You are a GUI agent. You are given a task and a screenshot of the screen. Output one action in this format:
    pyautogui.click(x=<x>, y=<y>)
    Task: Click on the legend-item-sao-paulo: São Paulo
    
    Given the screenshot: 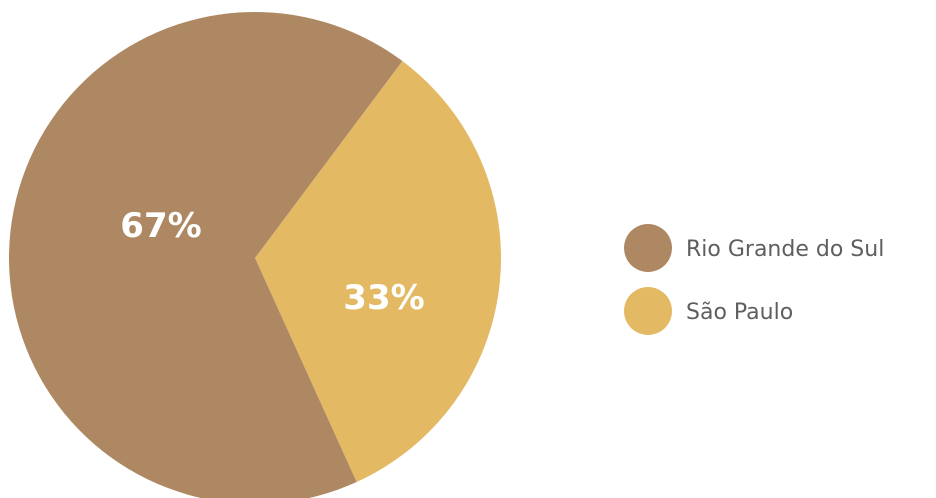 What is the action you would take?
    pyautogui.click(x=708, y=311)
    